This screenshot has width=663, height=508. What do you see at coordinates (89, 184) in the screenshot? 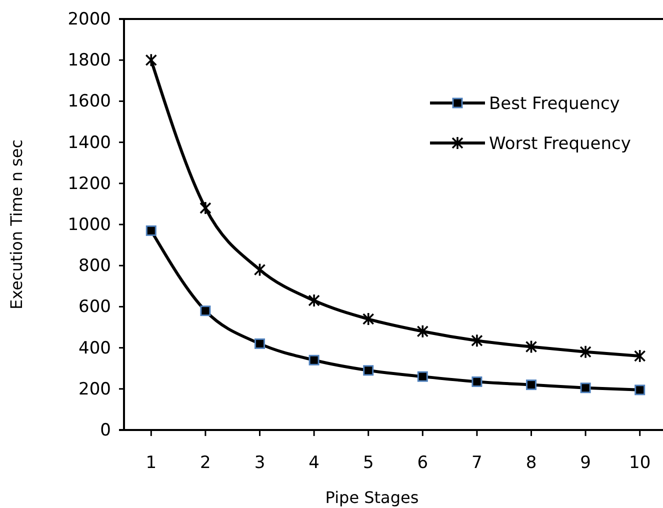
I see `y-tick-label: 1200` at bounding box center [89, 184].